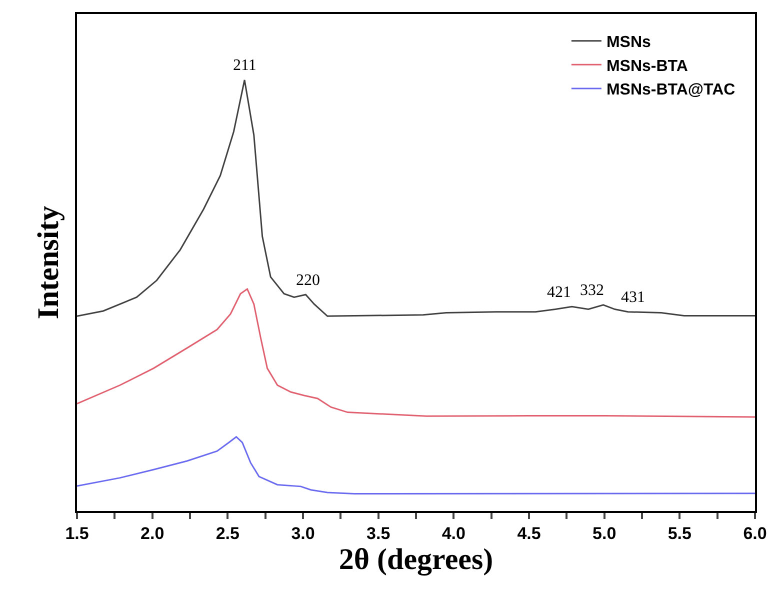 The width and height of the screenshot is (779, 615). I want to click on x-tick-label: 4.5, so click(529, 534).